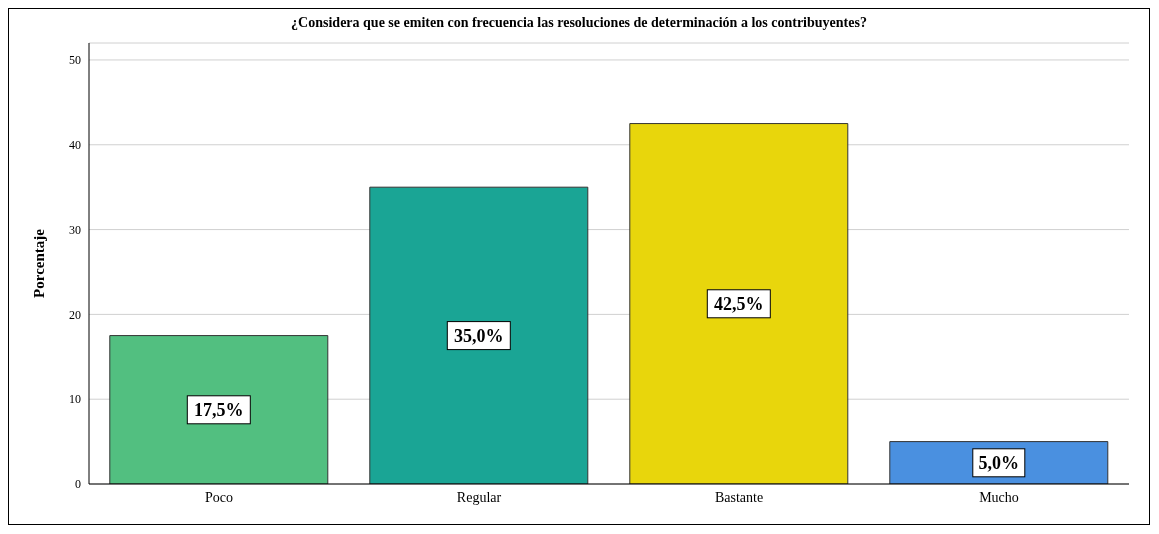 The image size is (1159, 534). I want to click on x-tick-label: Regular, so click(479, 497).